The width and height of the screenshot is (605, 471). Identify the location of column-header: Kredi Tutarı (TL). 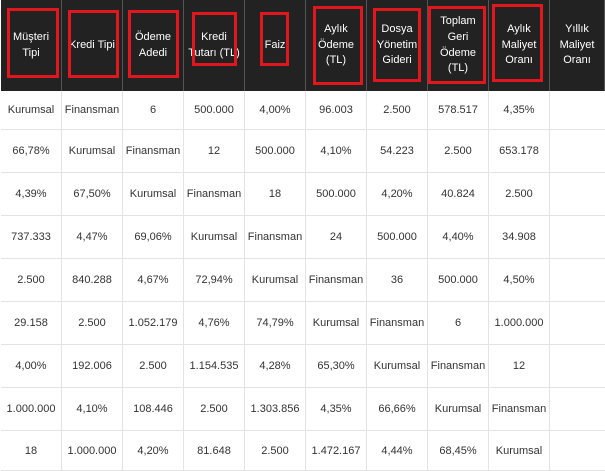
(214, 45).